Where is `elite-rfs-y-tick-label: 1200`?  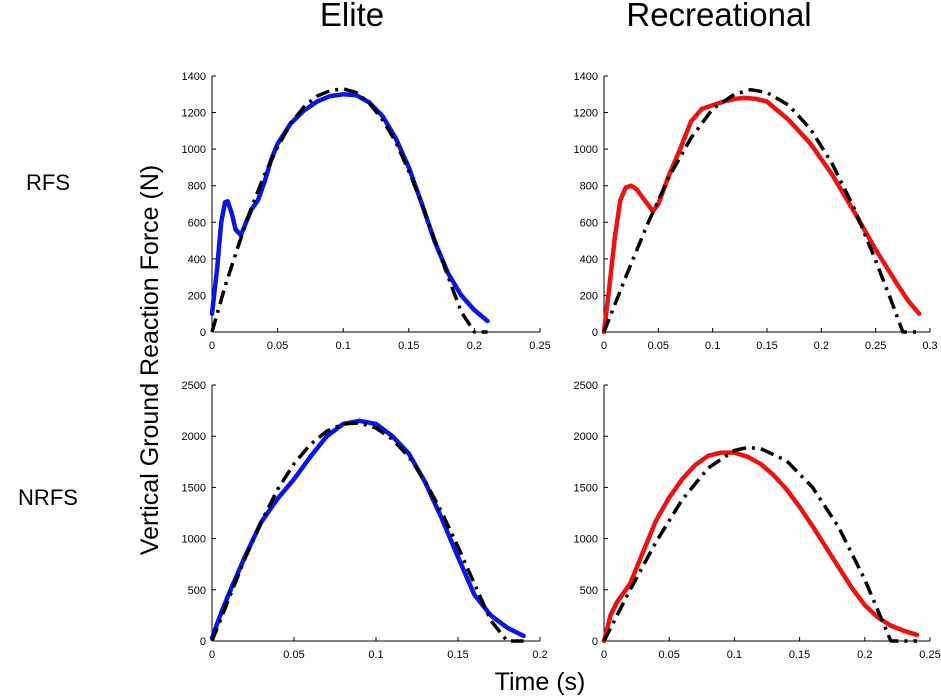
elite-rfs-y-tick-label: 1200 is located at coordinates (194, 114).